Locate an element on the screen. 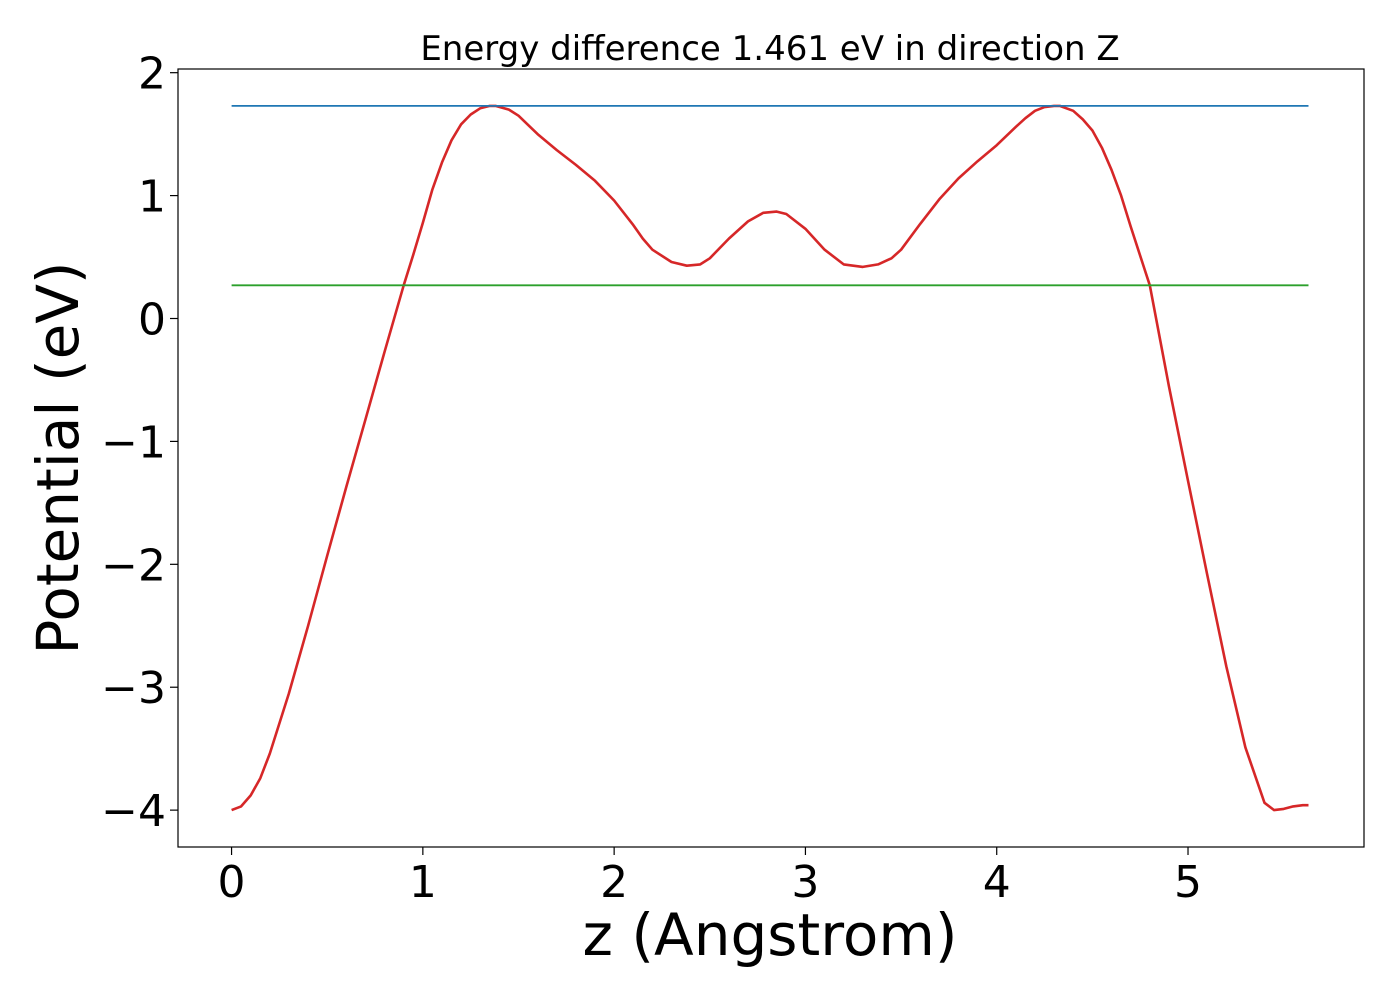 The height and width of the screenshot is (1000, 1400). y-tick-label: 0 is located at coordinates (152, 320).